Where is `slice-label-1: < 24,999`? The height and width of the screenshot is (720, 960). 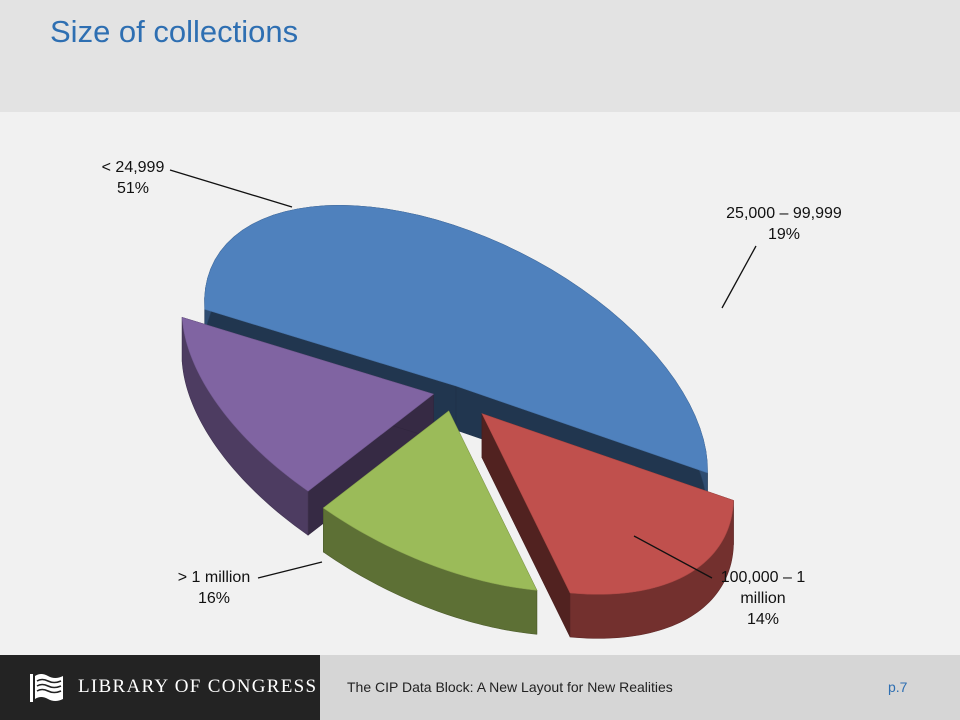
slice-label-1: < 24,999 is located at coordinates (133, 167).